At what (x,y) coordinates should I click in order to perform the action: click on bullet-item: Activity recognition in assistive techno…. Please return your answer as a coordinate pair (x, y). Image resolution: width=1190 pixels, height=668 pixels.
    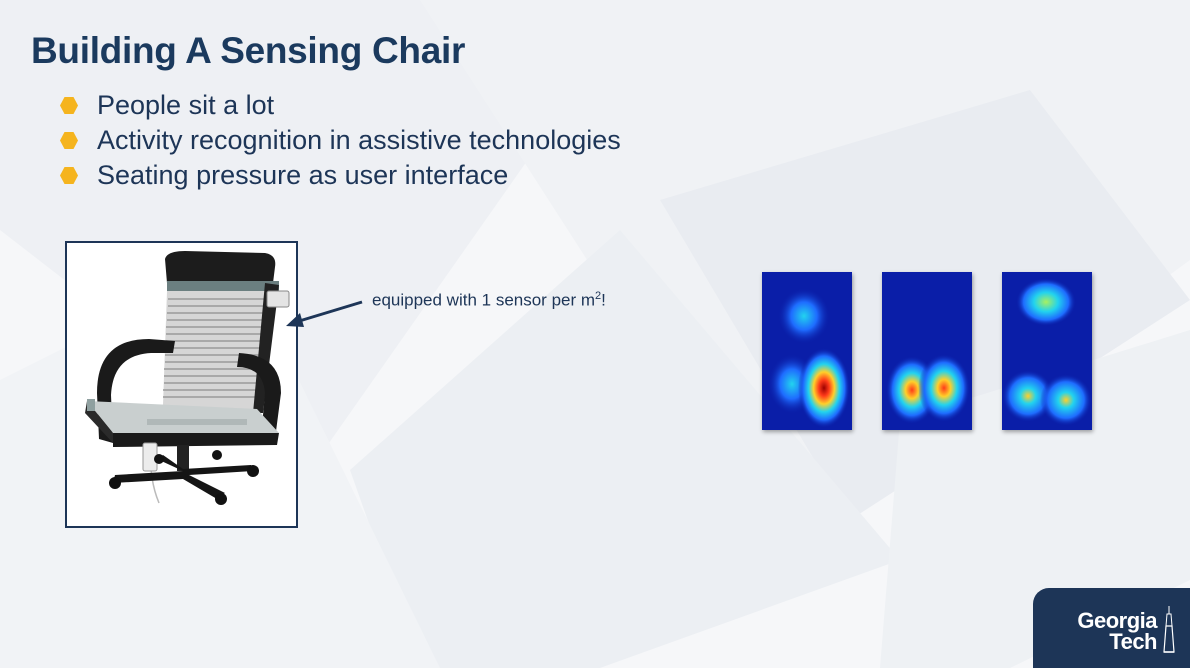
    Looking at the image, I should click on (340, 140).